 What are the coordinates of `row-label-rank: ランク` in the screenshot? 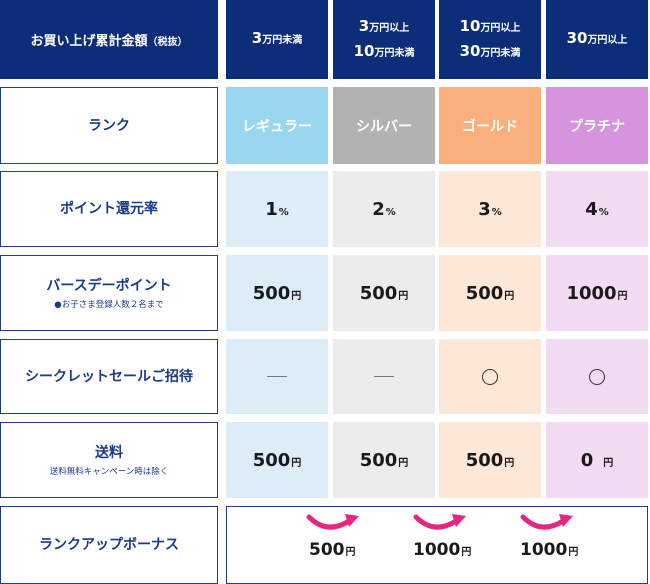 It's located at (109, 125).